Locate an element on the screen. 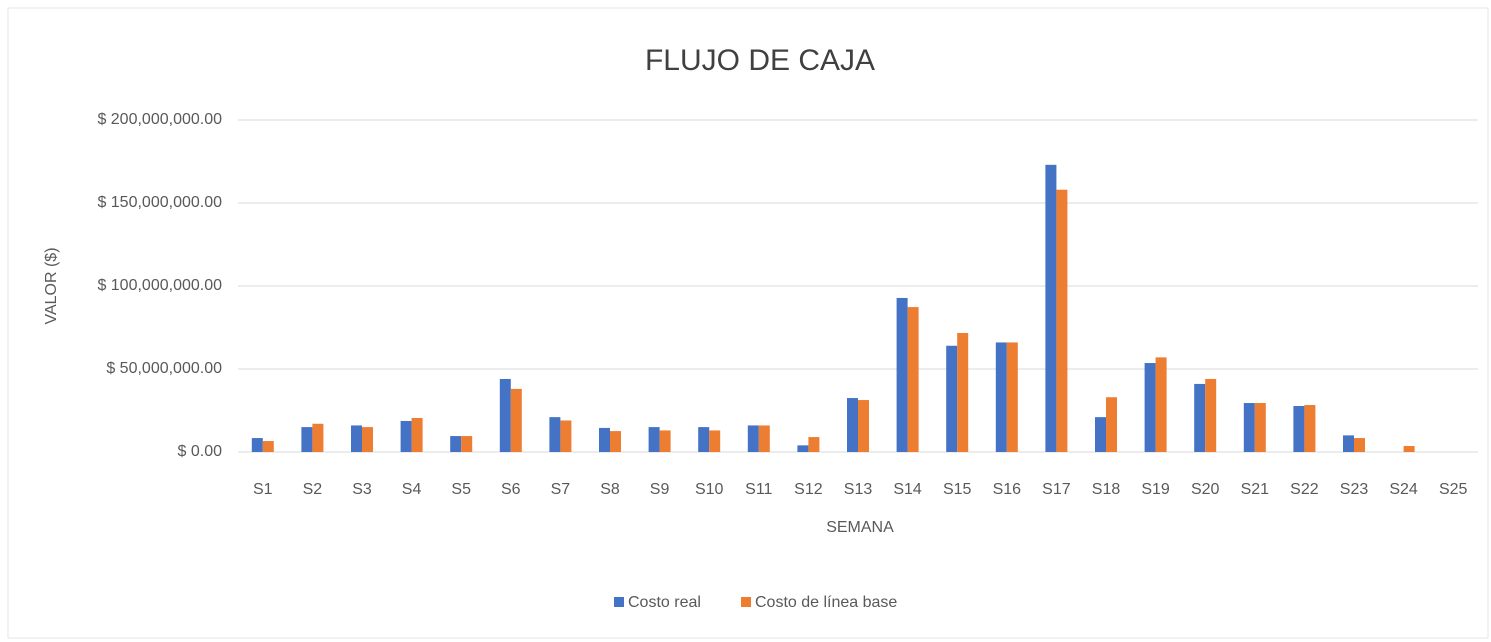 The height and width of the screenshot is (642, 1491). x-tick-label: S9 is located at coordinates (660, 489).